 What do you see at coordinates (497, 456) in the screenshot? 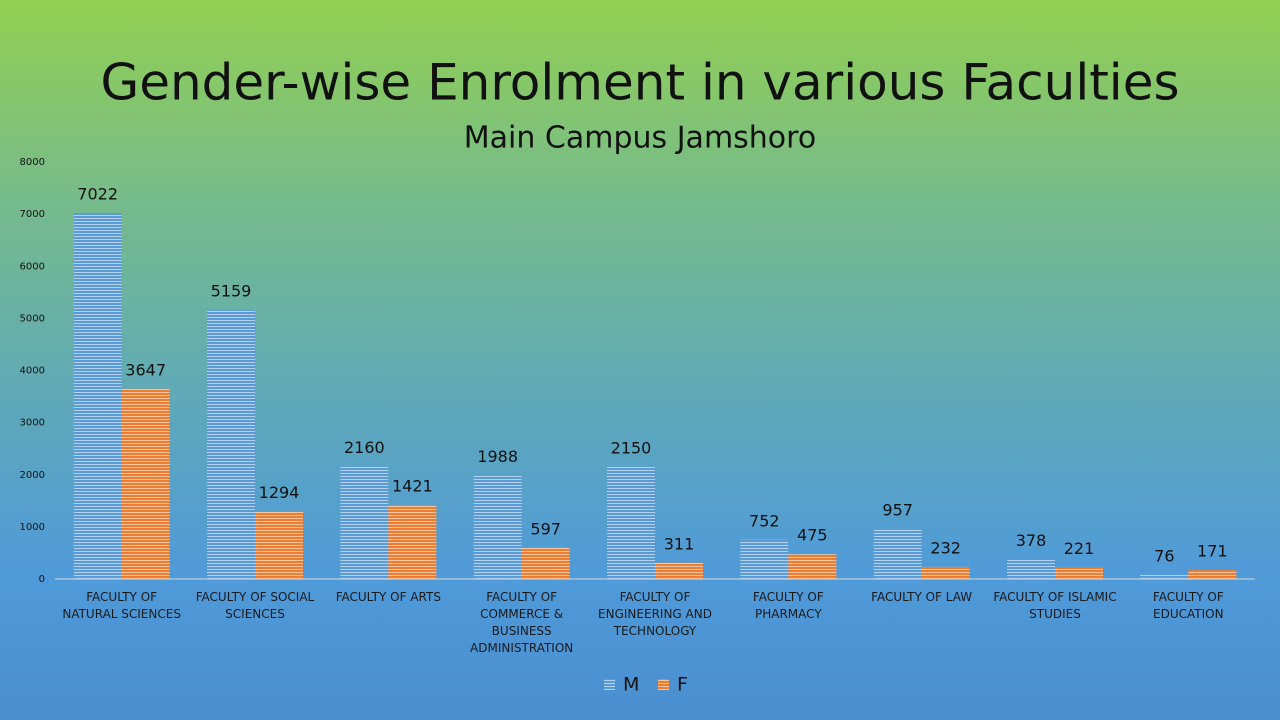
I see `data-label: 1988` at bounding box center [497, 456].